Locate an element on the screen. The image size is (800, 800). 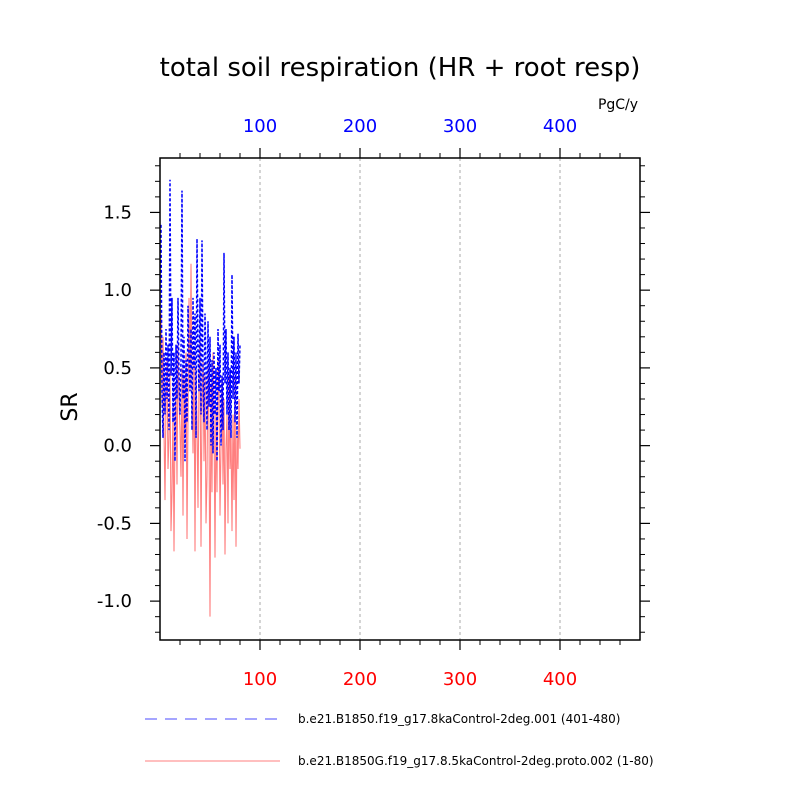
x-tick-label-bottom: 200 is located at coordinates (360, 679).